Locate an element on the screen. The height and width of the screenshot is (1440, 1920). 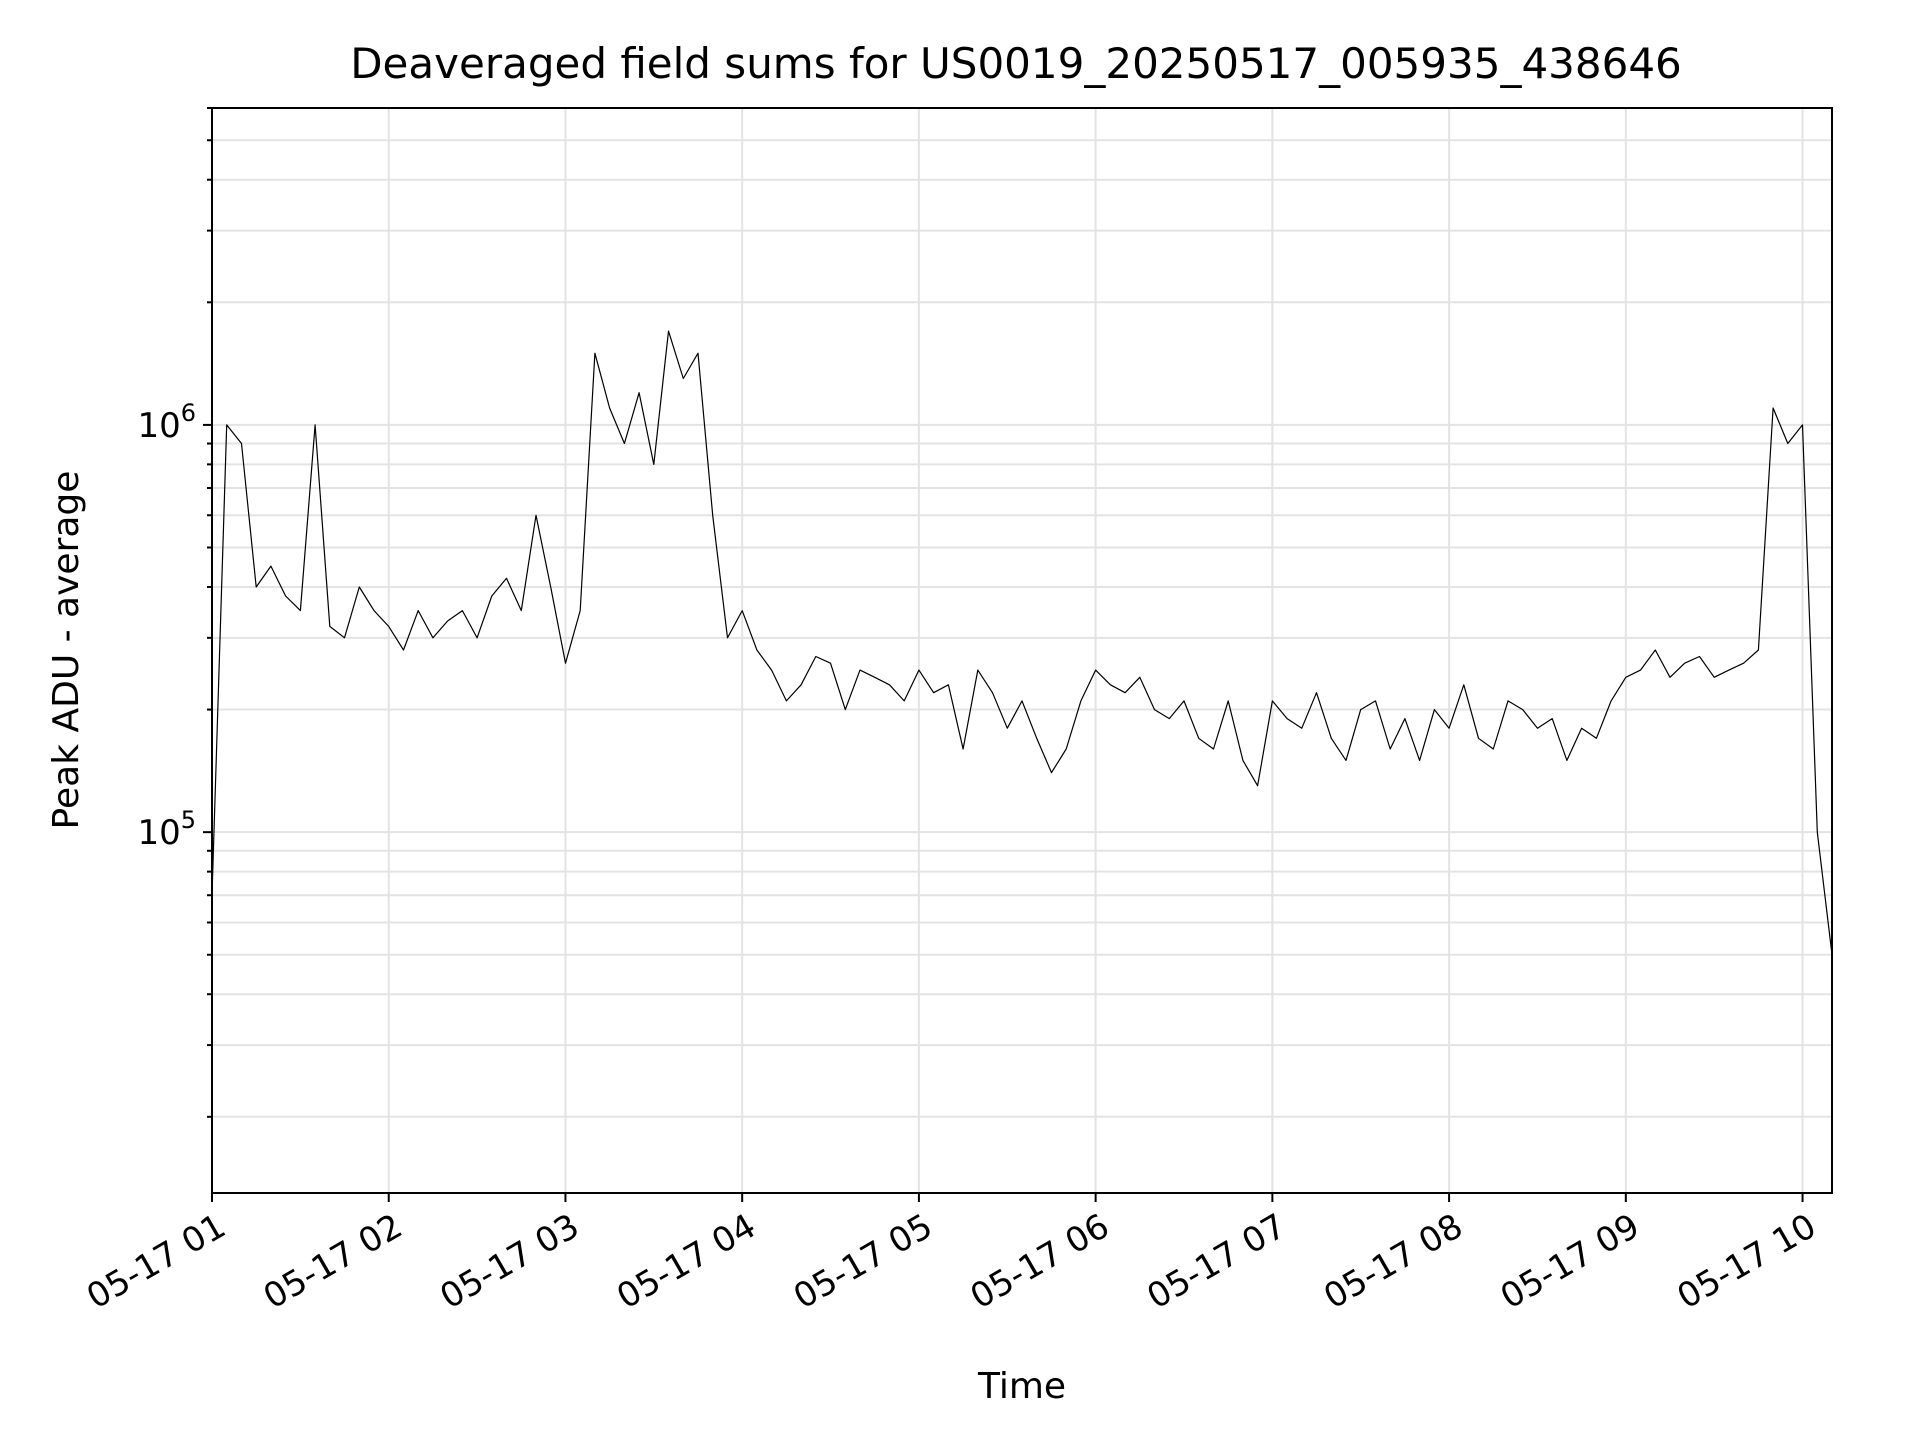
y-tick-label-exponent: 6 is located at coordinates (188, 413).